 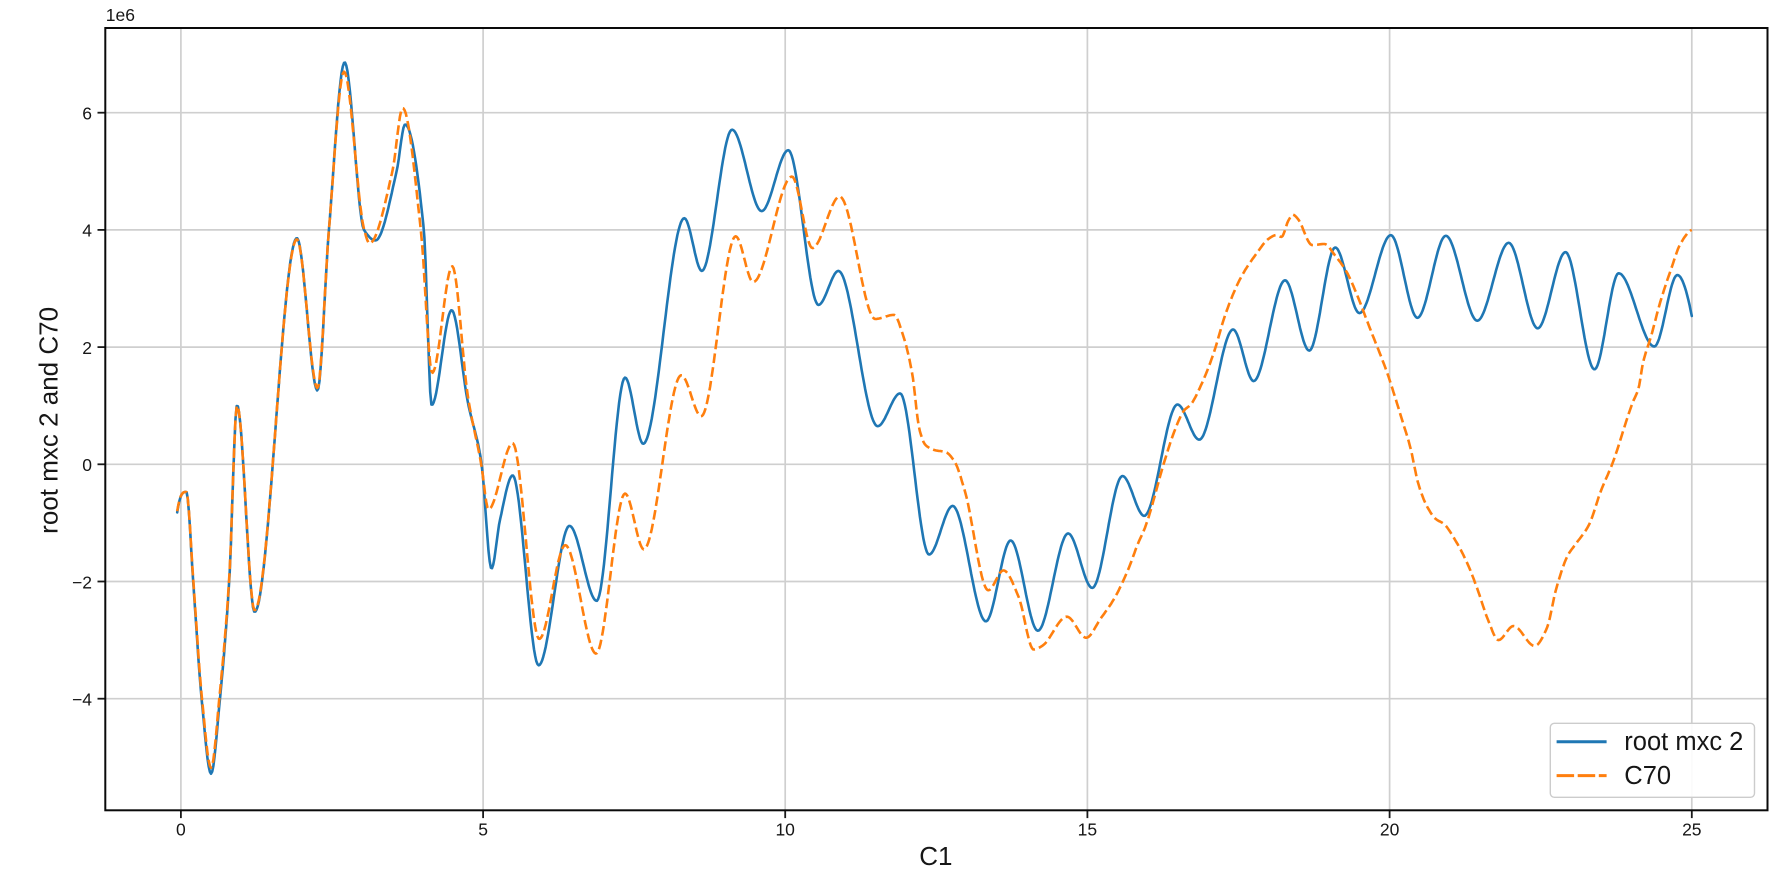 What do you see at coordinates (82, 582) in the screenshot?
I see `svg-text: −2` at bounding box center [82, 582].